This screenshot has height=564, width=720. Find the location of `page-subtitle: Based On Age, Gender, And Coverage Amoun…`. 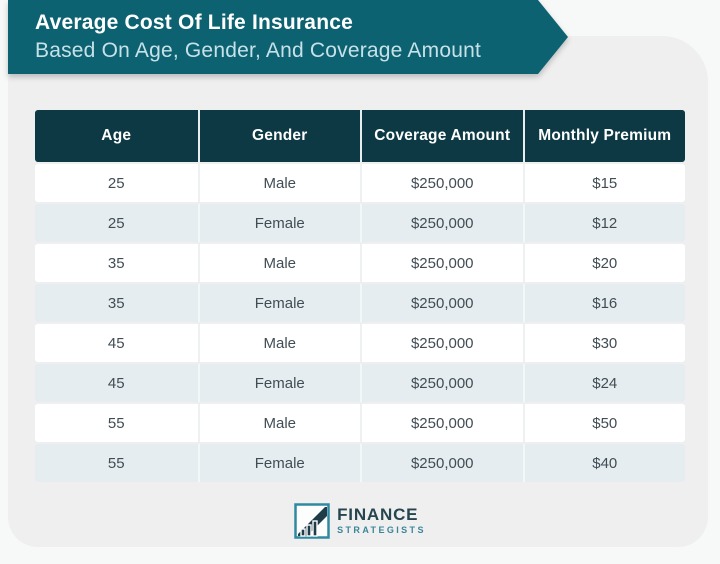

page-subtitle: Based On Age, Gender, And Coverage Amoun… is located at coordinates (258, 50).